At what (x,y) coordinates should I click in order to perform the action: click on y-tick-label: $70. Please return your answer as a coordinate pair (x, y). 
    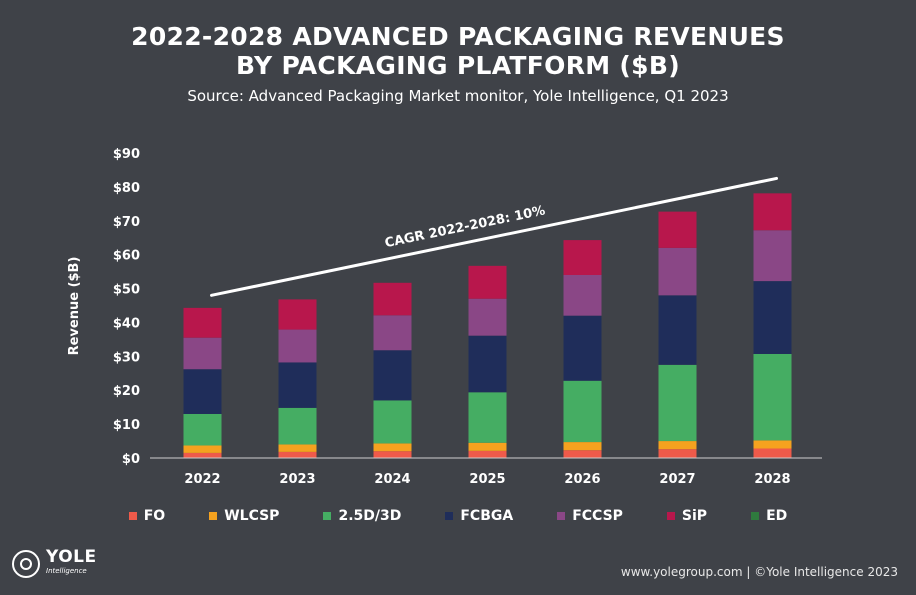
    Looking at the image, I should click on (126, 222).